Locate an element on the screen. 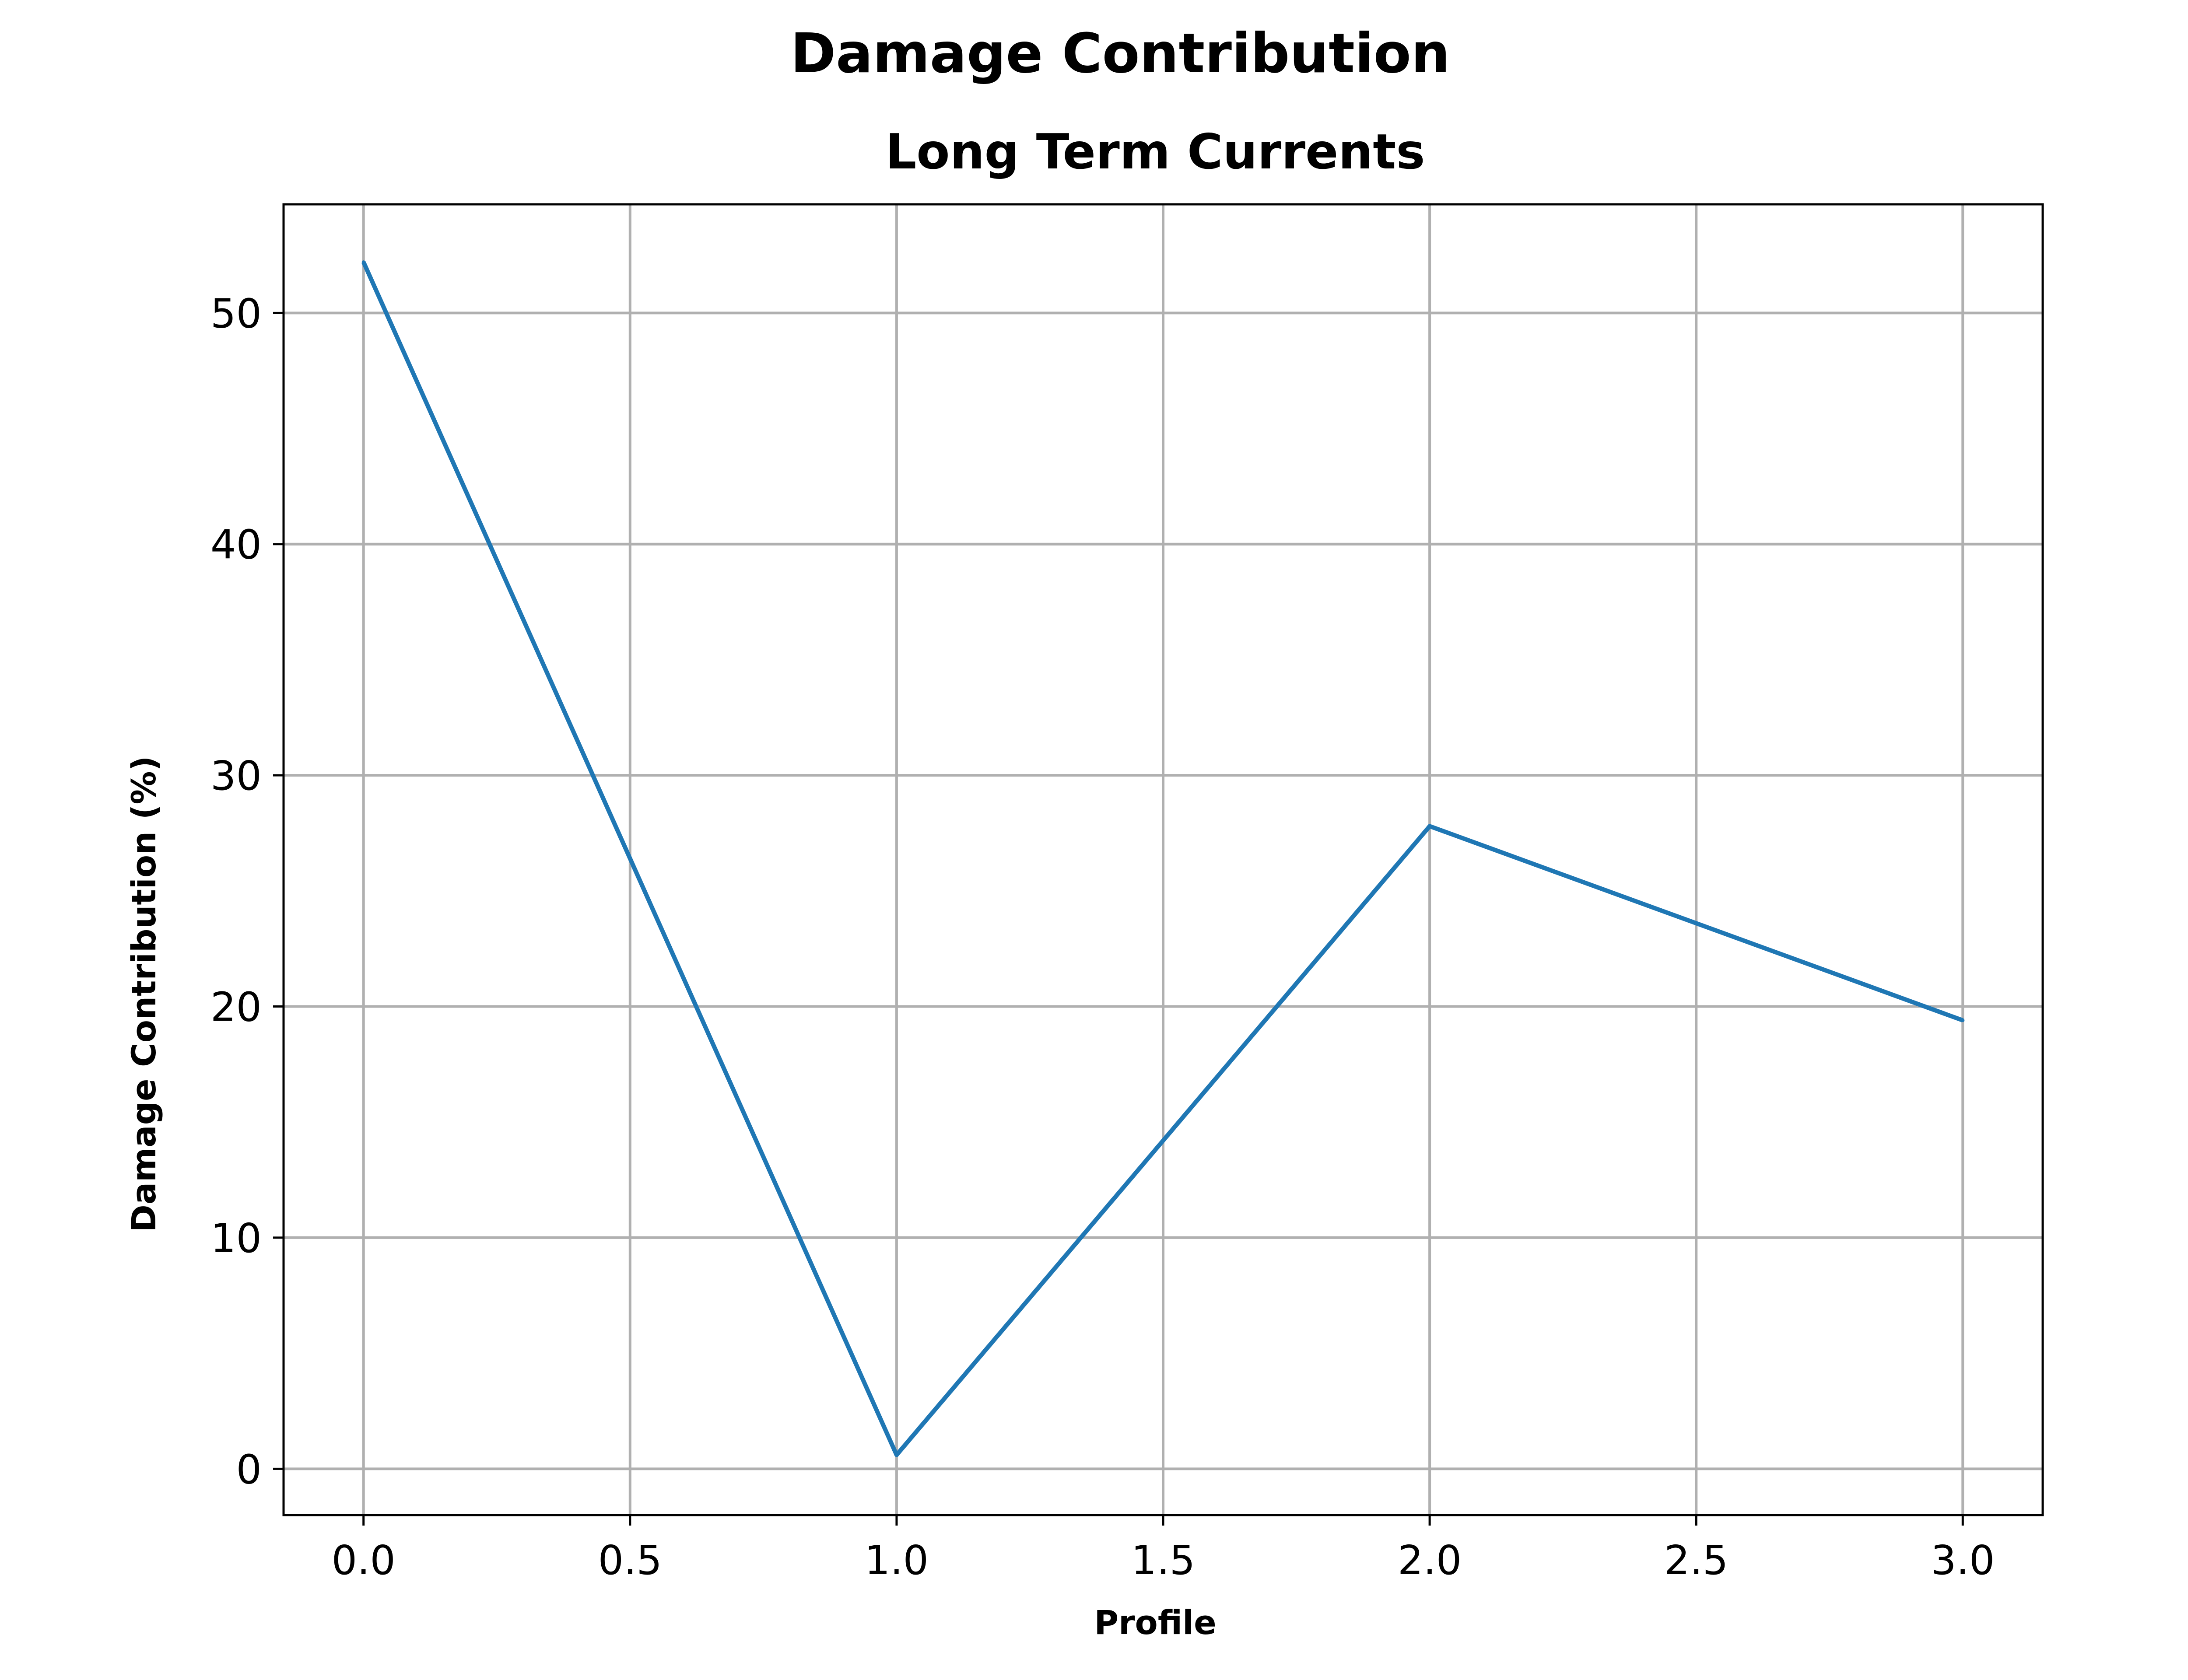  x-axis-label: Profile is located at coordinates (1155, 1622).